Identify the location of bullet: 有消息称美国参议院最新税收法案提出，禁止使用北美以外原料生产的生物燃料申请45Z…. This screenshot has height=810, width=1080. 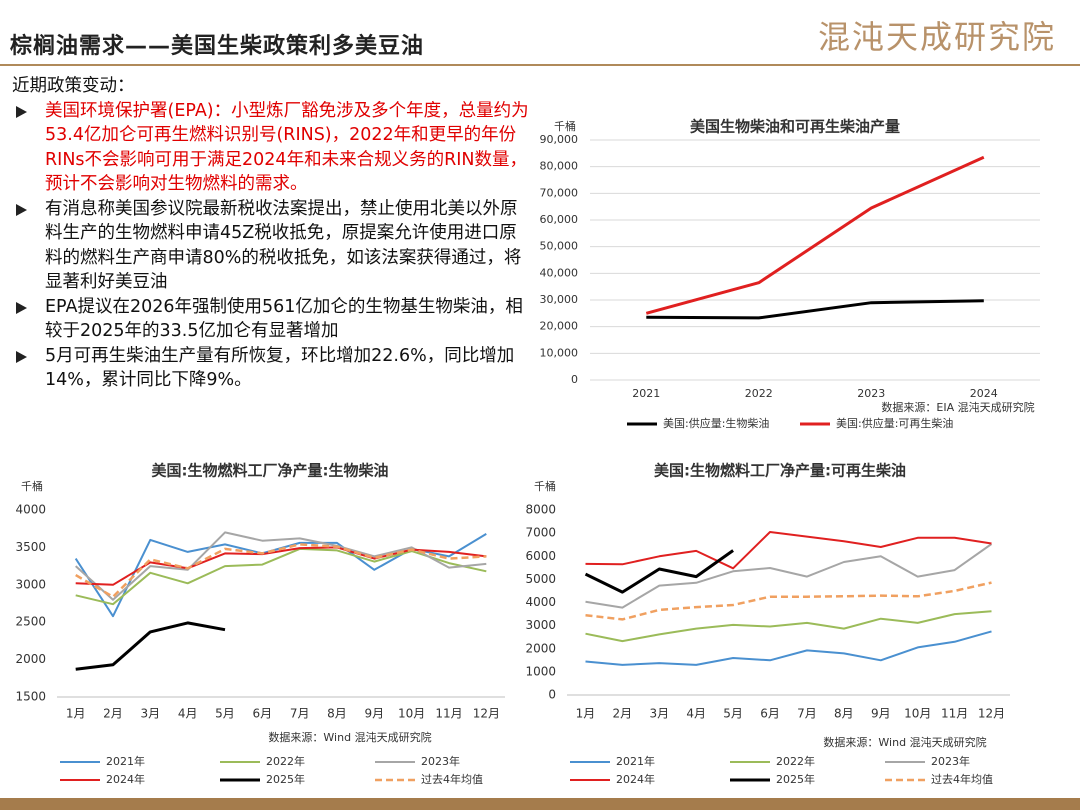
(272, 246).